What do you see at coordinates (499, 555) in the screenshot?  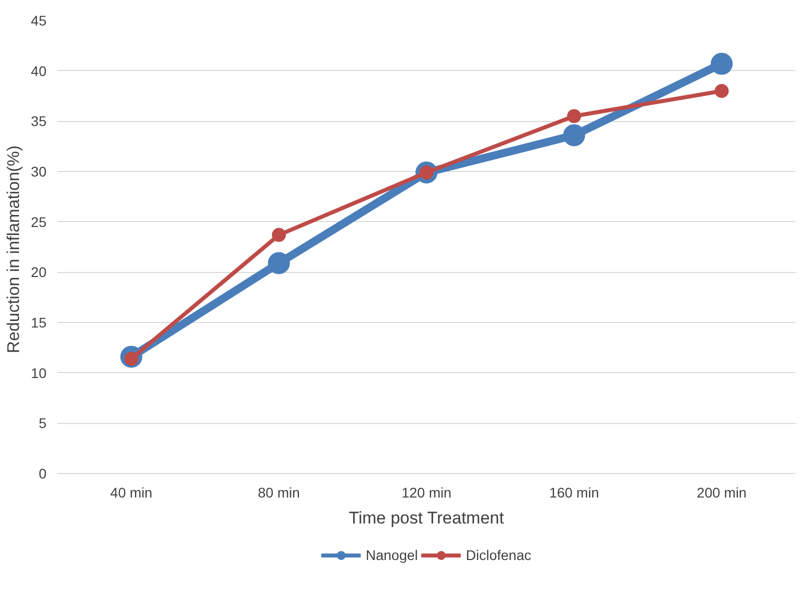 I see `legend-label: Diclofenac` at bounding box center [499, 555].